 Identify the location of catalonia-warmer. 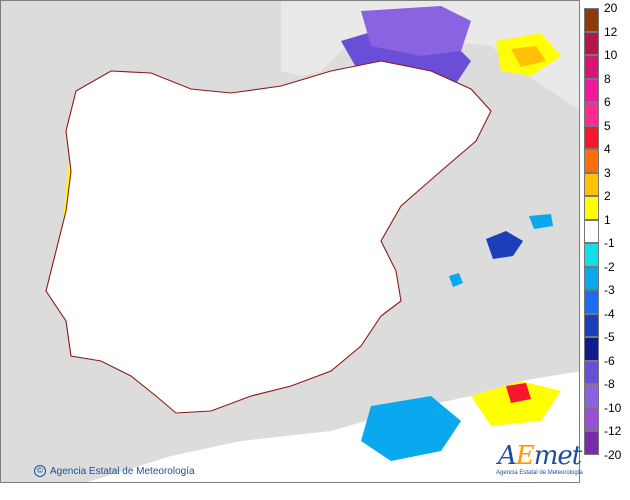
(528, 56).